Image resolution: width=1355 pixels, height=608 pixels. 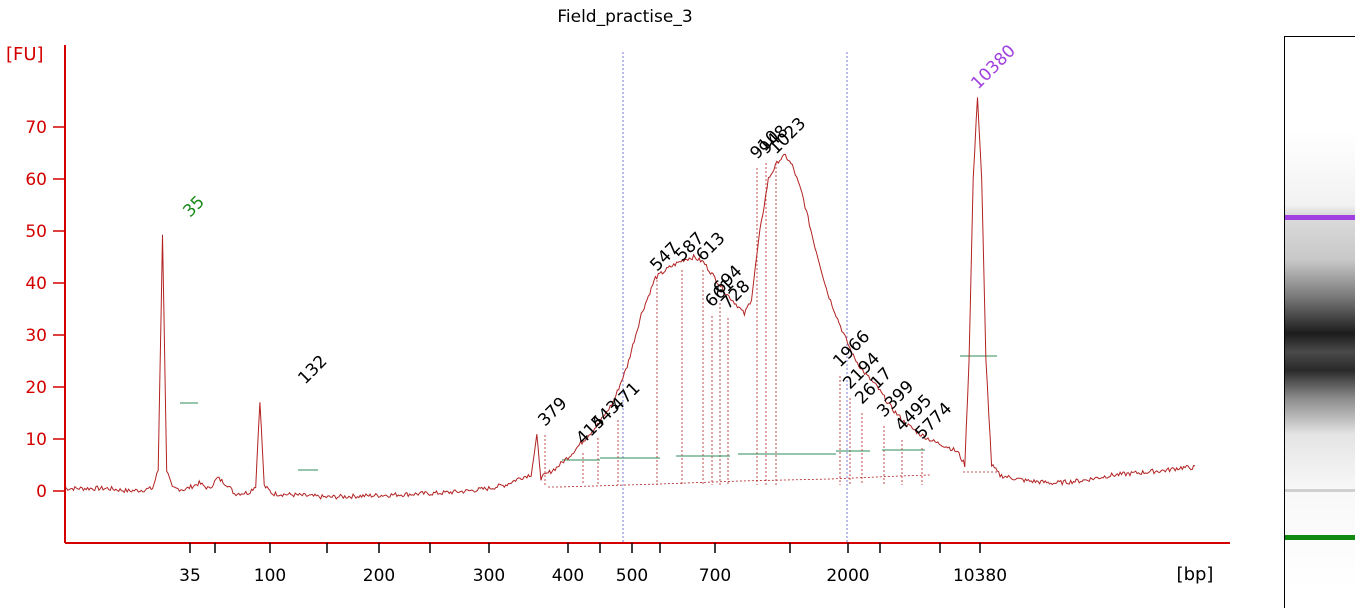 What do you see at coordinates (568, 576) in the screenshot?
I see `x-tick-label: 400` at bounding box center [568, 576].